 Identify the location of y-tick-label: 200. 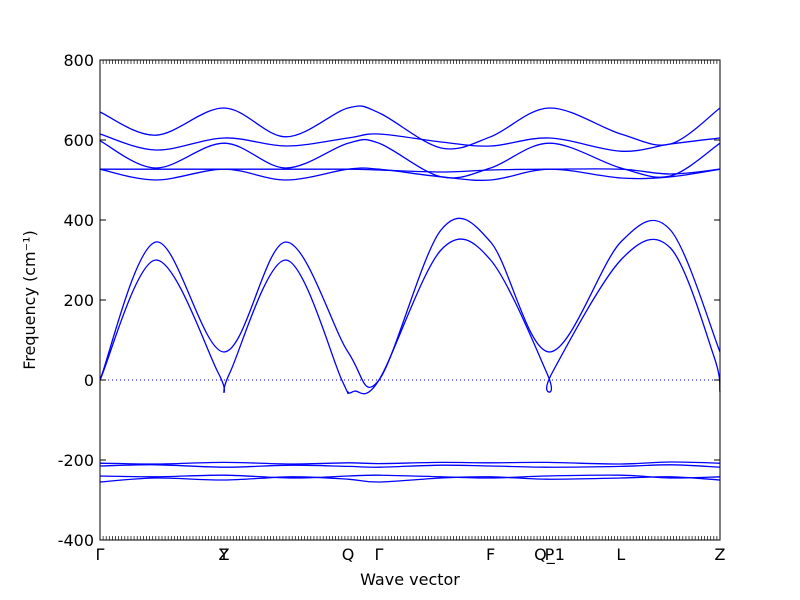
(78, 300).